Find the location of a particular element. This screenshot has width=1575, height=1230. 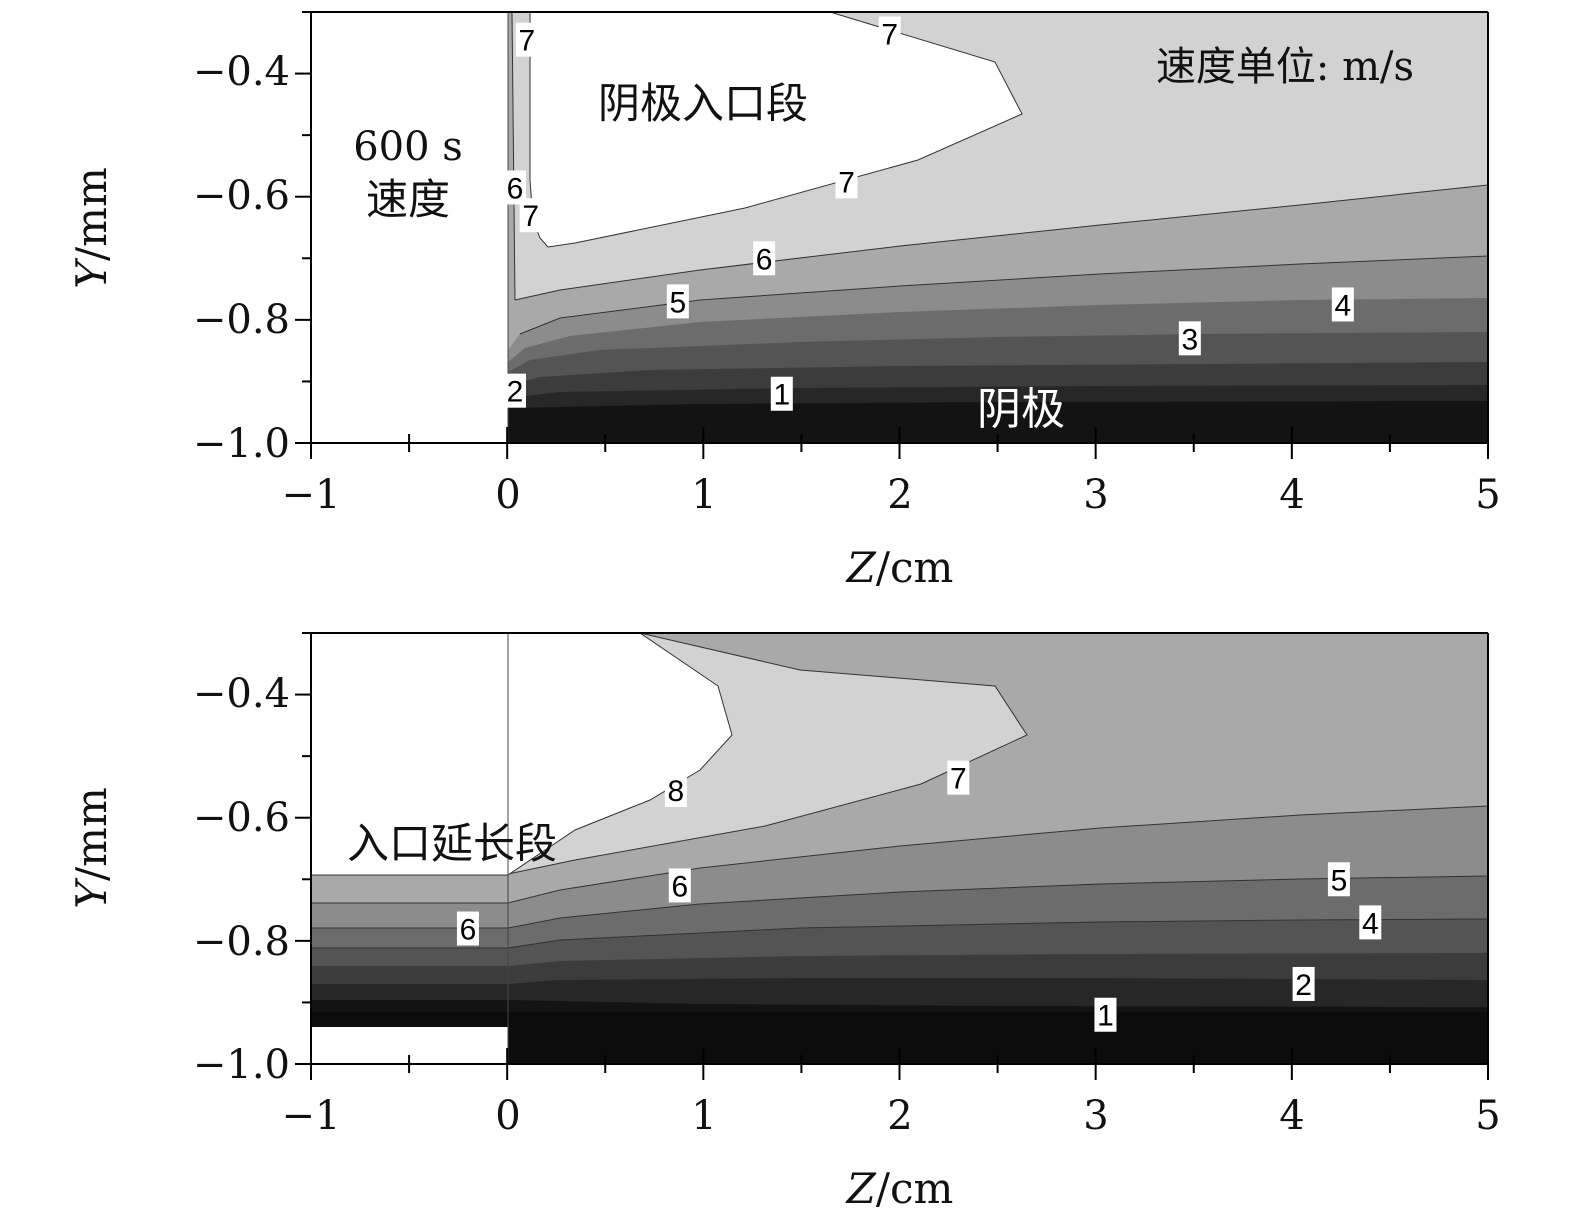

annotation-time: 600 s is located at coordinates (408, 147).